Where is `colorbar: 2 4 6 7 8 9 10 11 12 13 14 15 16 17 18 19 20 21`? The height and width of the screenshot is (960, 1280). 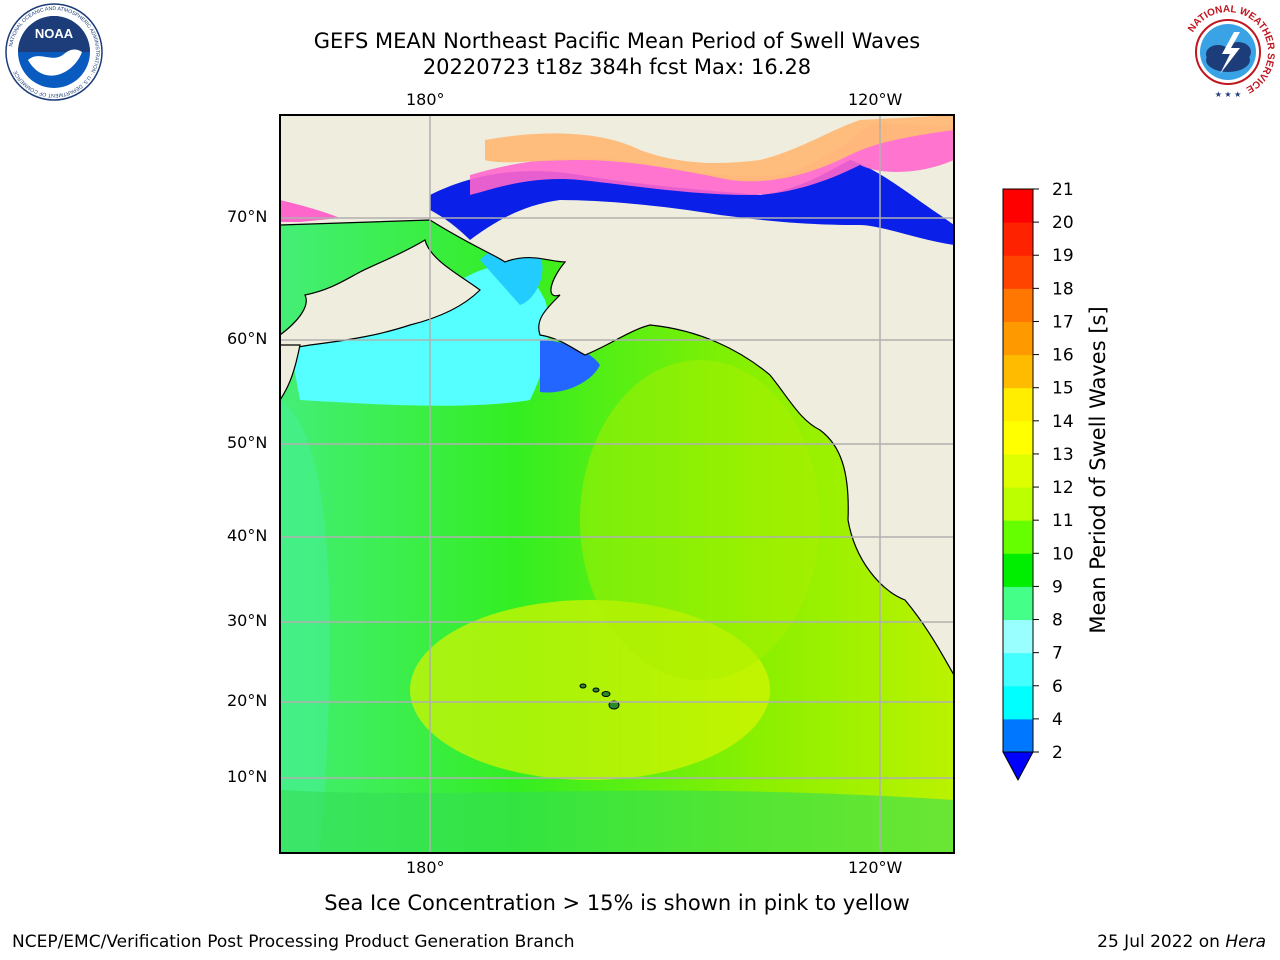
colorbar: 2 4 6 7 8 9 10 11 12 13 14 15 16 17 18 19 20 21 is located at coordinates (1038, 481).